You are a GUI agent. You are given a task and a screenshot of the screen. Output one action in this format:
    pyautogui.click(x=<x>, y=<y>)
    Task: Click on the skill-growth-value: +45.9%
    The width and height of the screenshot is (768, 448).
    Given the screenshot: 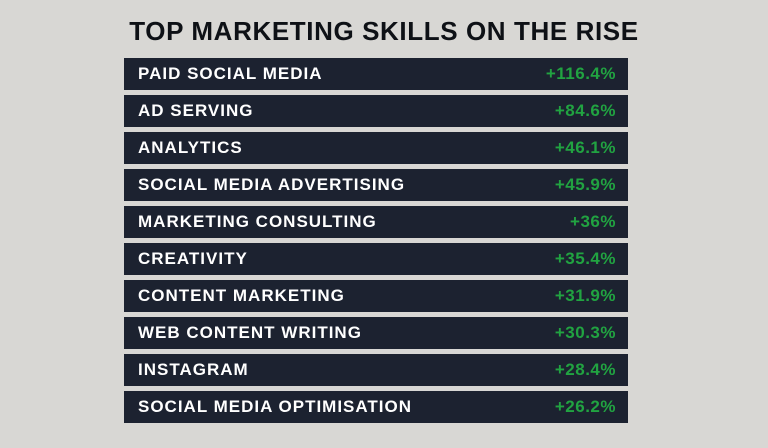 What is the action you would take?
    pyautogui.click(x=585, y=184)
    